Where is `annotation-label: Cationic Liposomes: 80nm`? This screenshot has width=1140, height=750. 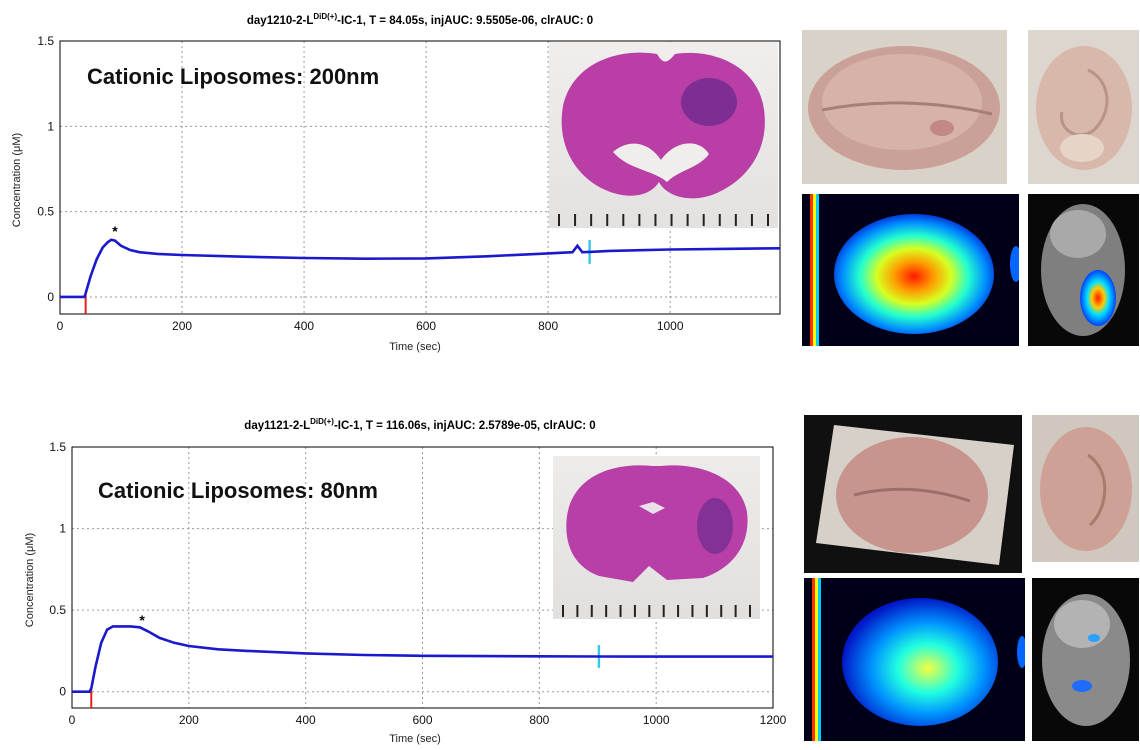 annotation-label: Cationic Liposomes: 80nm is located at coordinates (238, 490).